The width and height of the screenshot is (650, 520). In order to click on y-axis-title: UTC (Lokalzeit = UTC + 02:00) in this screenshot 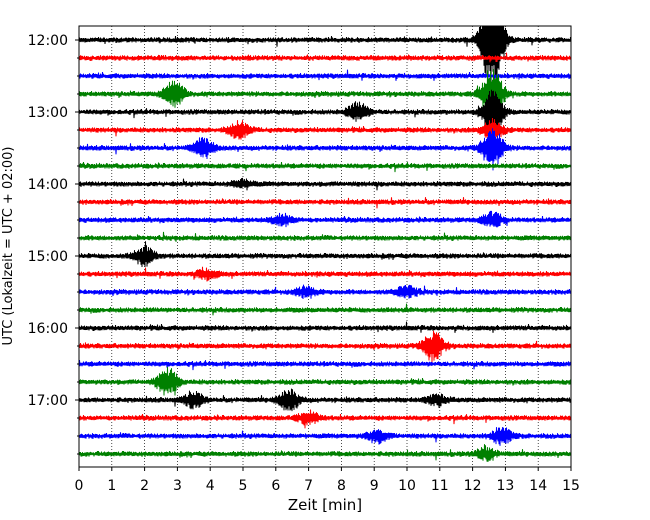, I will do `click(8, 246)`.